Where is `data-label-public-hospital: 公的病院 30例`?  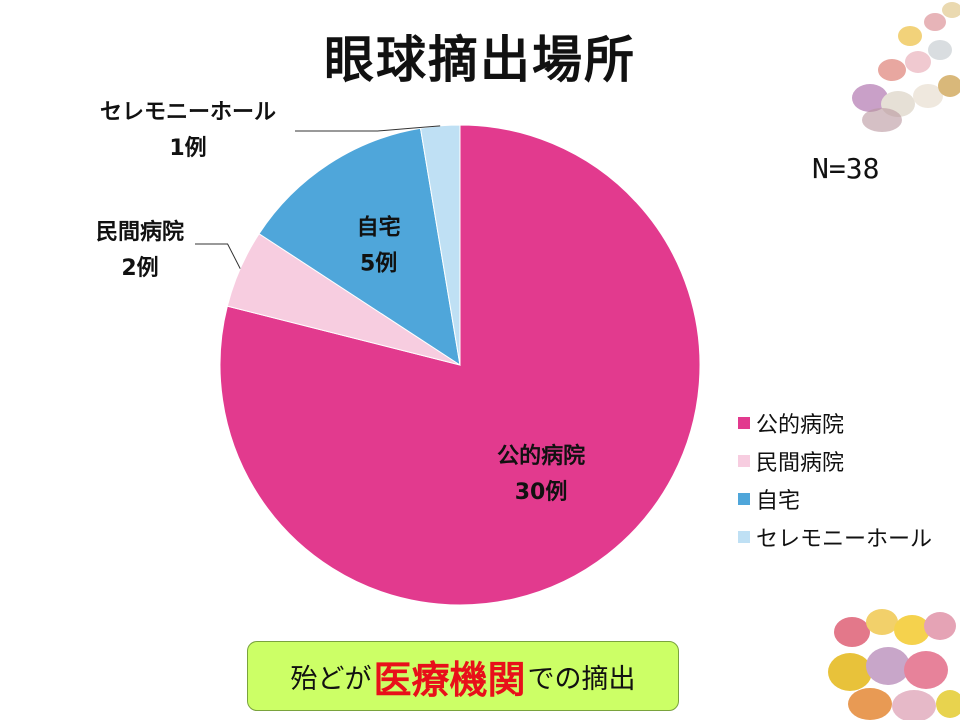
data-label-public-hospital: 公的病院 30例 is located at coordinates (541, 474).